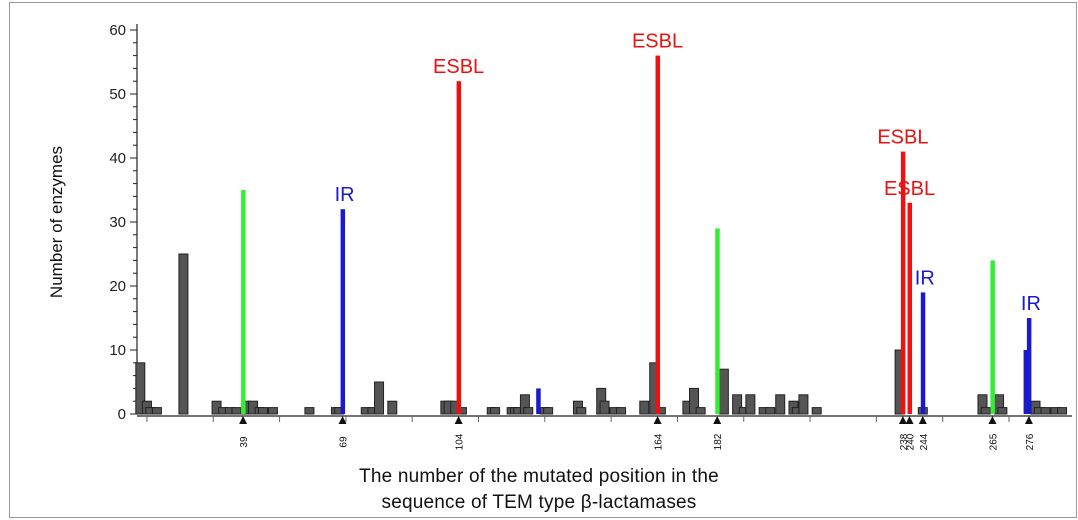 This screenshot has height=520, width=1078. What do you see at coordinates (117, 350) in the screenshot?
I see `y-tick-label: 10` at bounding box center [117, 350].